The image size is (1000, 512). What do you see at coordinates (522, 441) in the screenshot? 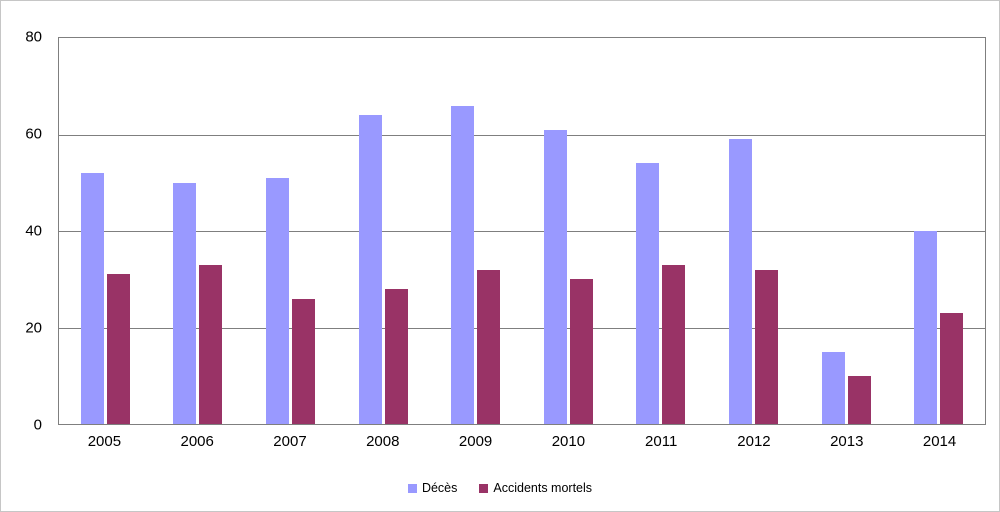
I see `x-axis: 2005 2006 2007 2008 2009 2010 2011 2012 2013 2014` at bounding box center [522, 441].